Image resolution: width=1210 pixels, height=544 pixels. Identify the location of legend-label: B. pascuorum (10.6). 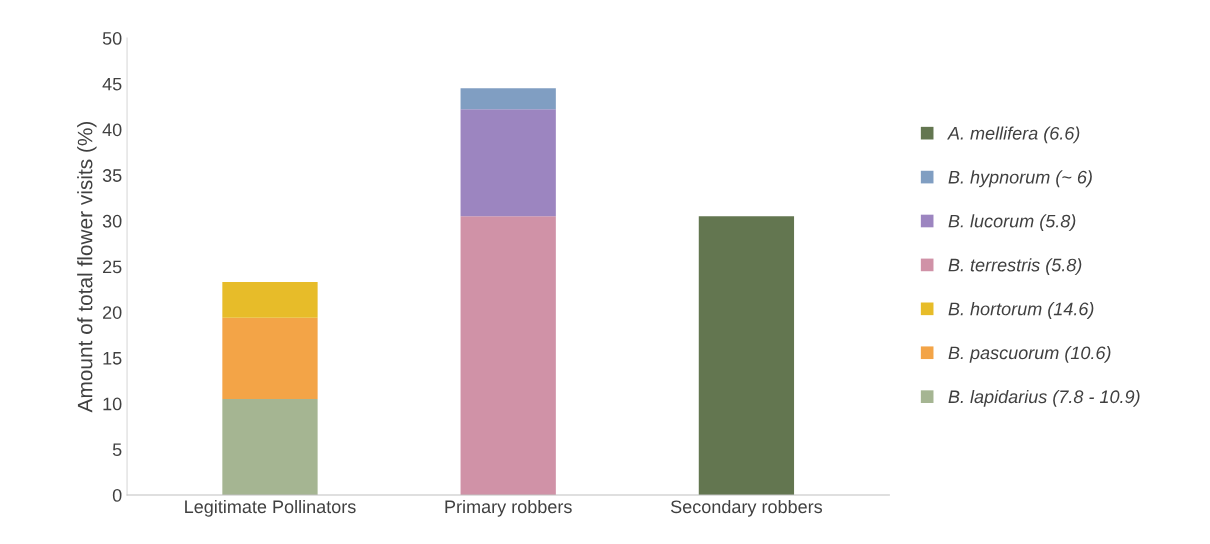
(1029, 354).